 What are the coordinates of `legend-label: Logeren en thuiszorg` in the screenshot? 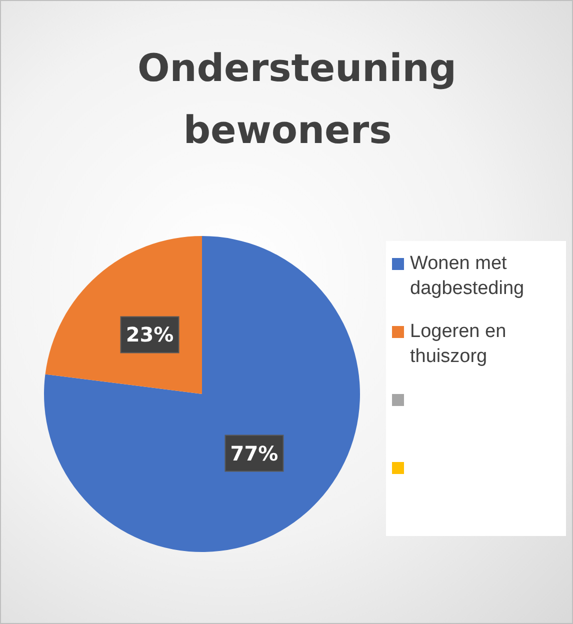 It's located at (459, 344).